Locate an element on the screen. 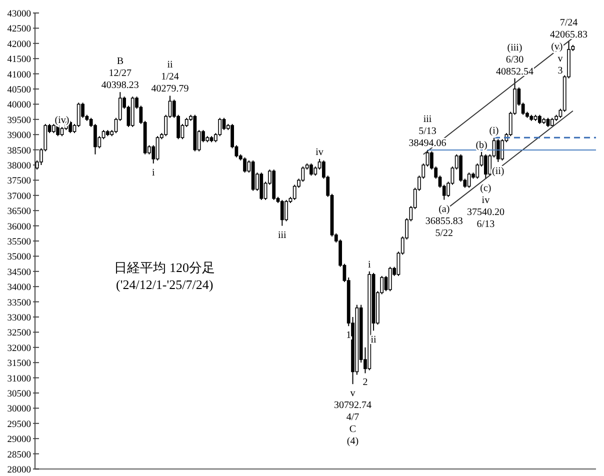 This screenshot has height=476, width=604. annotation: (b) is located at coordinates (482, 145).